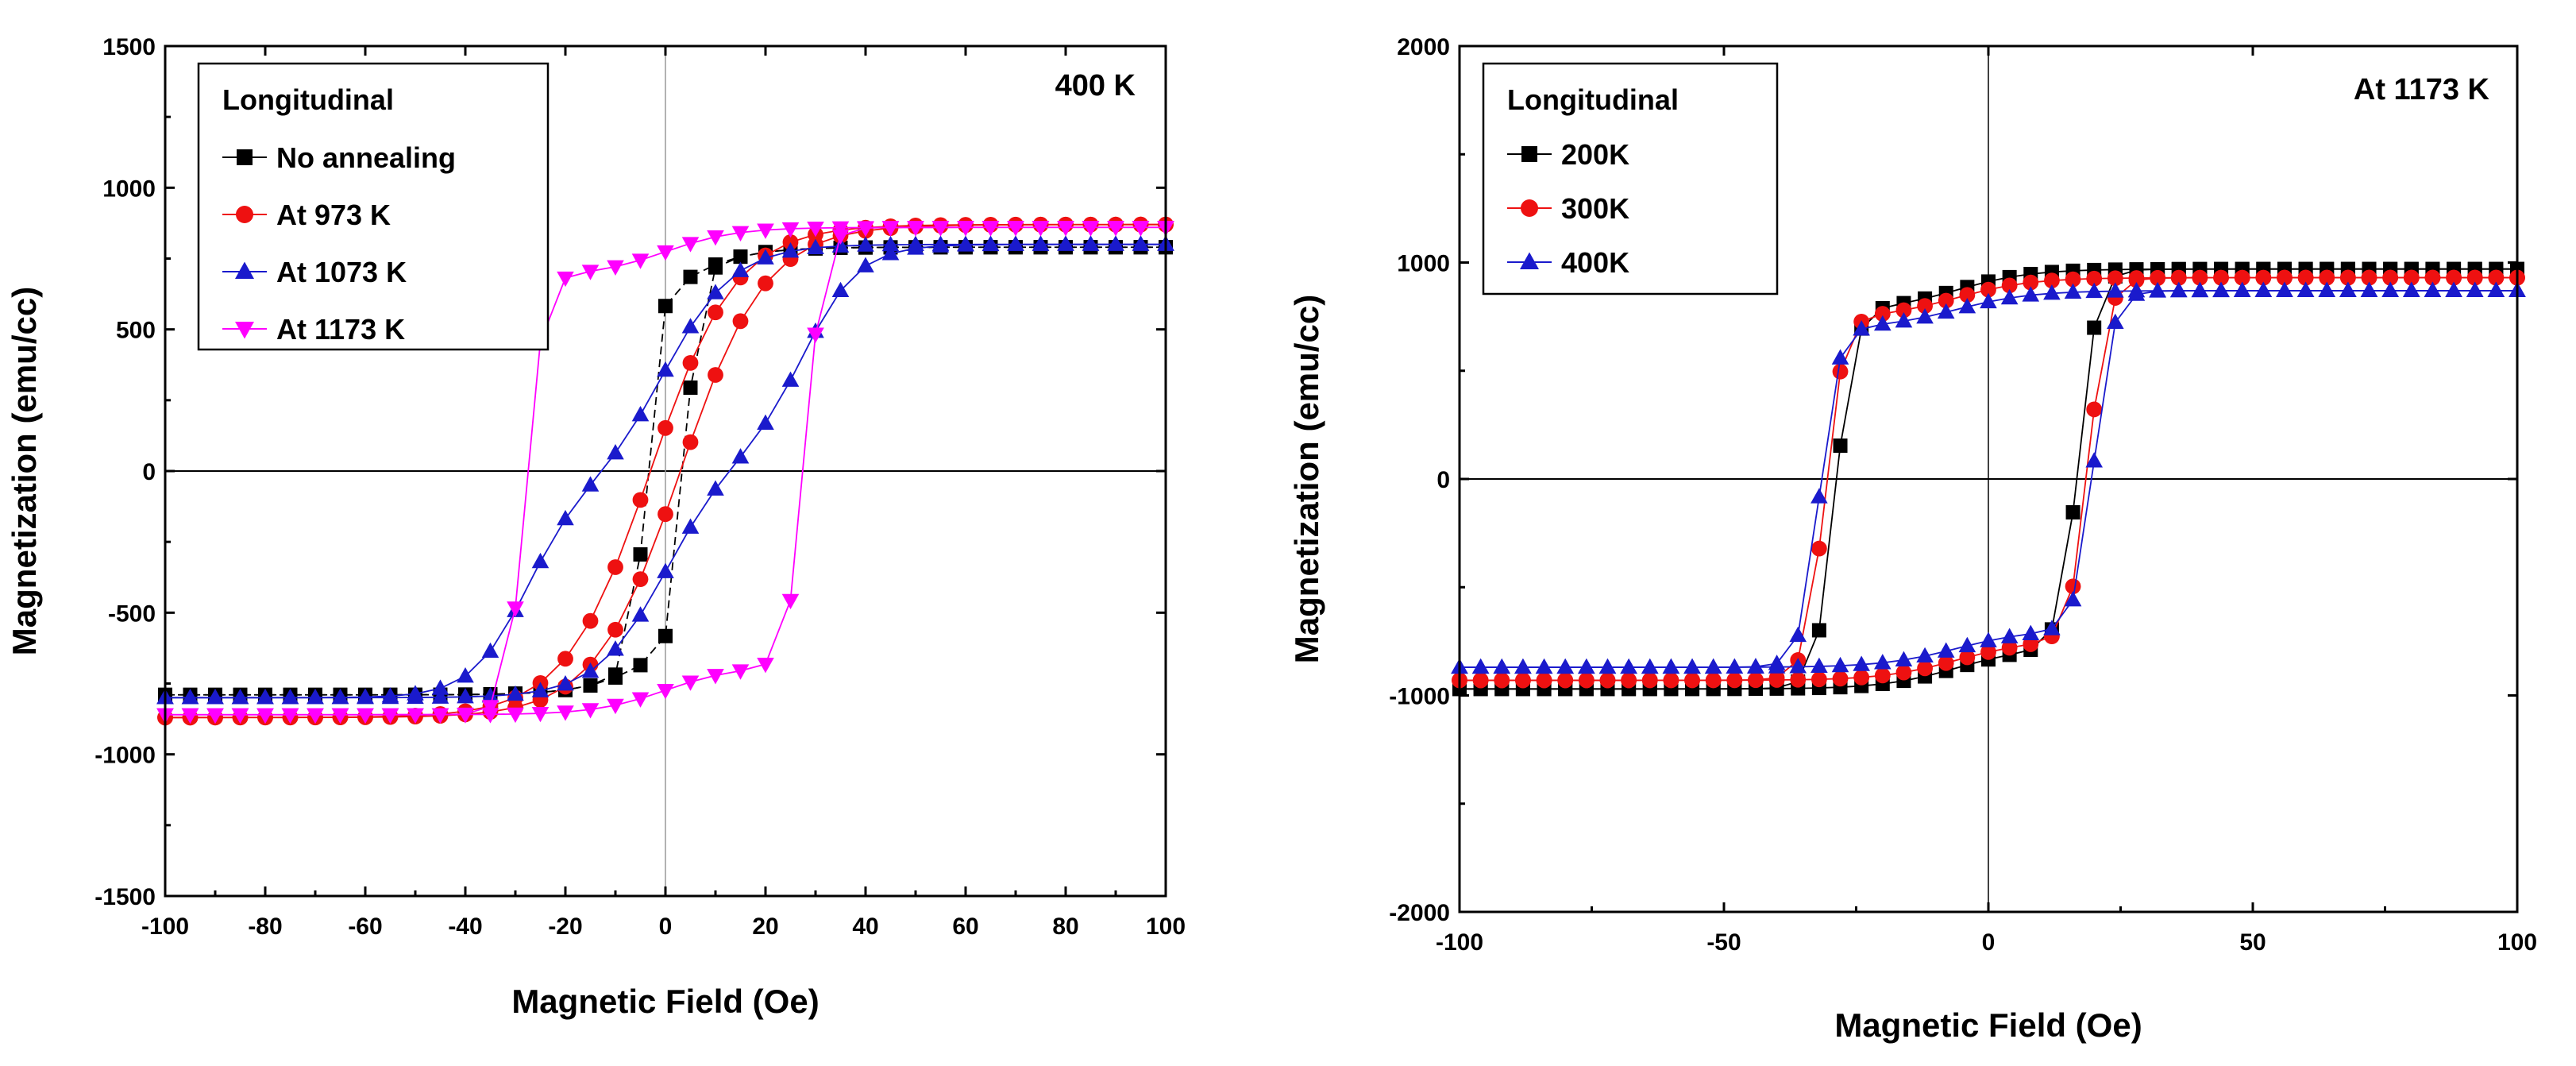 This screenshot has height=1066, width=2576. What do you see at coordinates (132, 614) in the screenshot?
I see `y-tick-label: -500` at bounding box center [132, 614].